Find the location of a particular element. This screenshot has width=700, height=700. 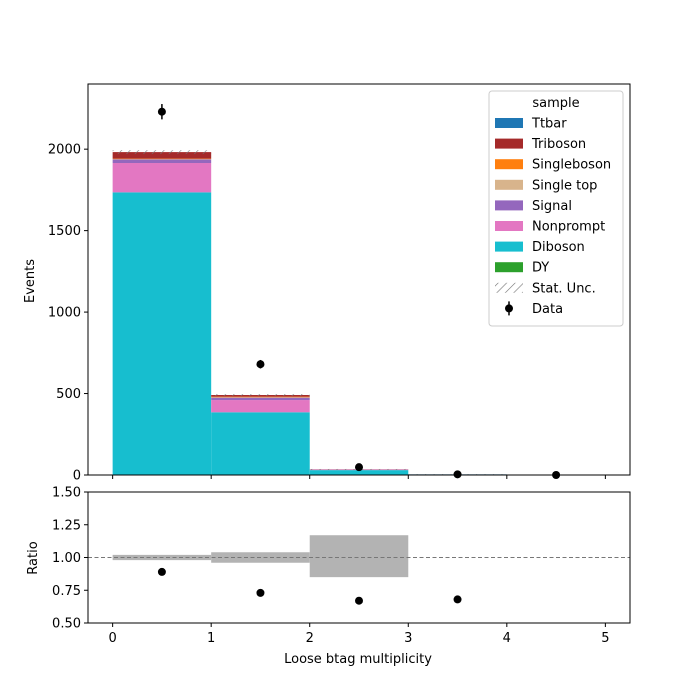

legend-swatch-dy is located at coordinates (509, 267).